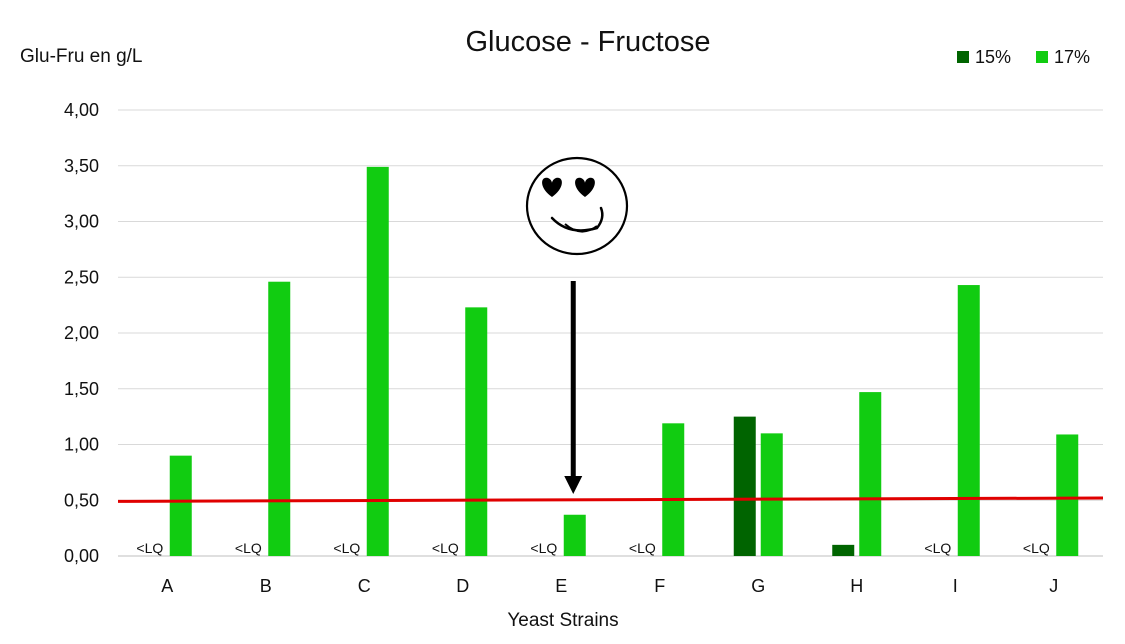  What do you see at coordinates (81, 445) in the screenshot?
I see `y-tick-label: 1,00` at bounding box center [81, 445].